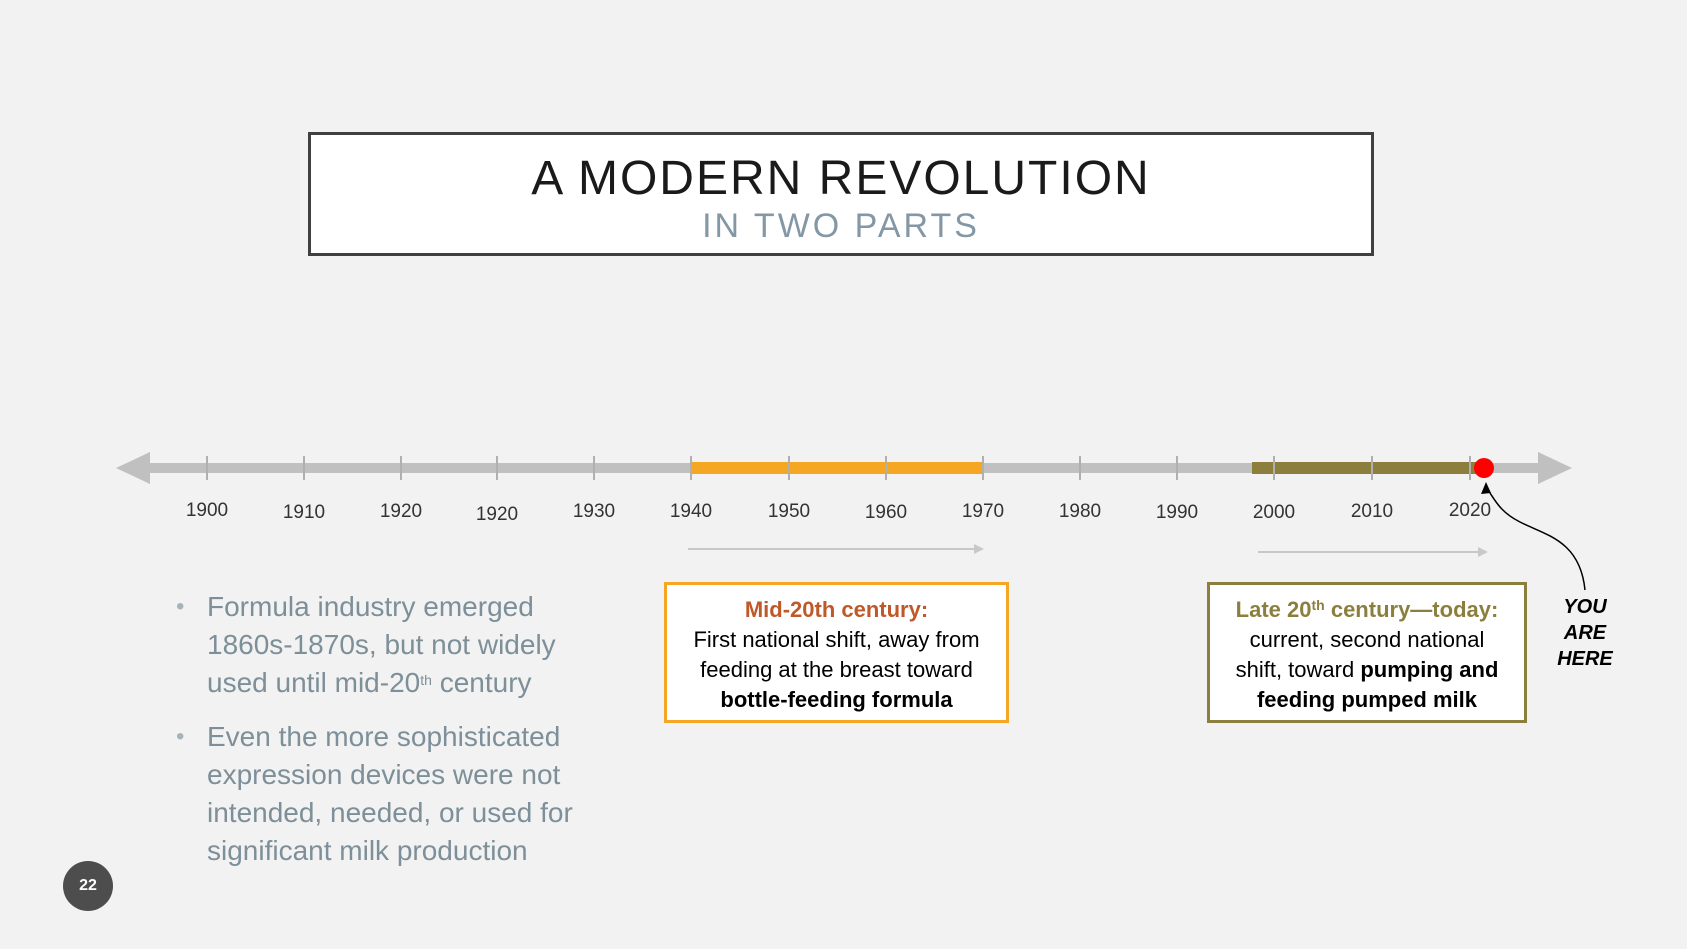 This screenshot has height=949, width=1687. Describe the element at coordinates (983, 511) in the screenshot. I see `timeline-tick-label: 1970` at that location.